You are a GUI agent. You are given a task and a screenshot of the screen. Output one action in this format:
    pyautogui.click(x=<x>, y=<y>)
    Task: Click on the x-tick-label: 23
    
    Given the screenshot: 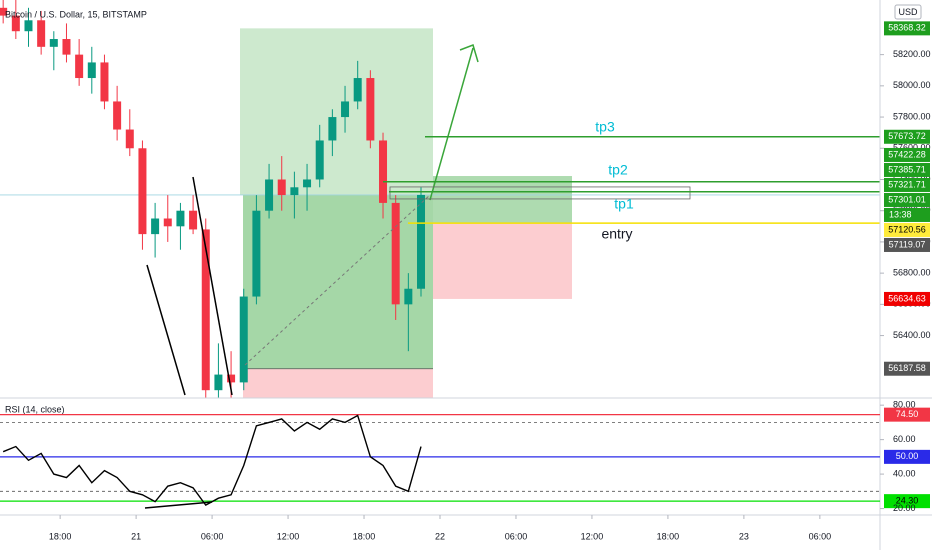 What is the action you would take?
    pyautogui.click(x=744, y=536)
    